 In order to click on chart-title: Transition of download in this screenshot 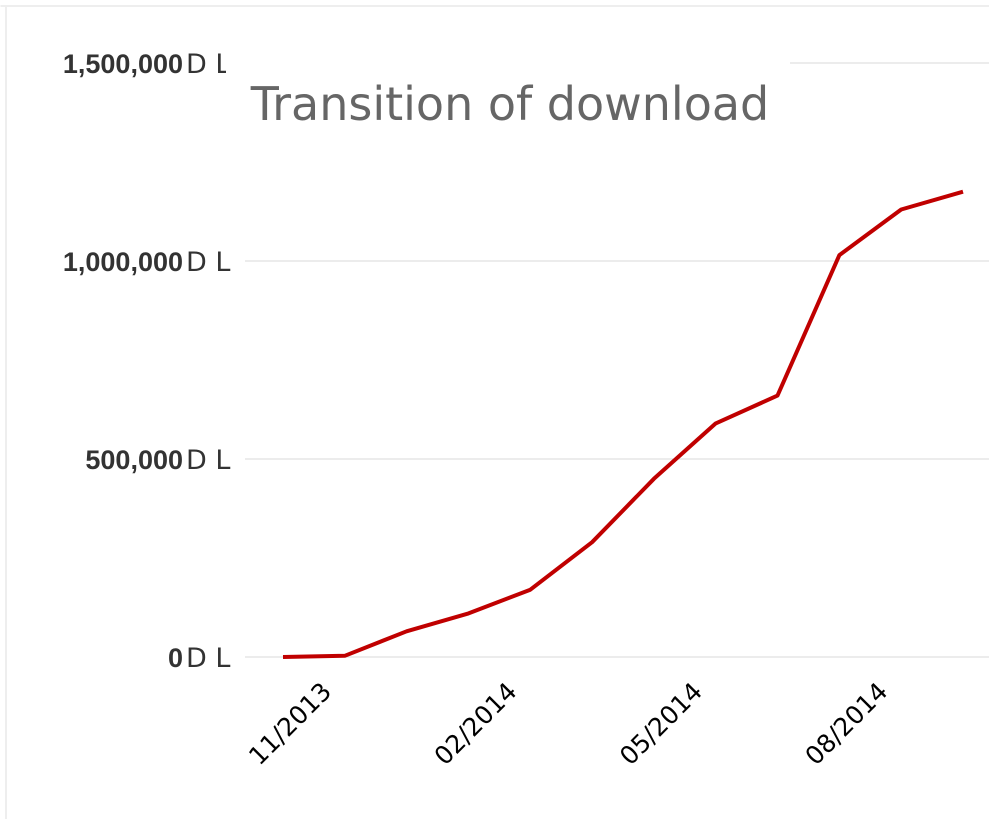, I will do `click(509, 104)`.